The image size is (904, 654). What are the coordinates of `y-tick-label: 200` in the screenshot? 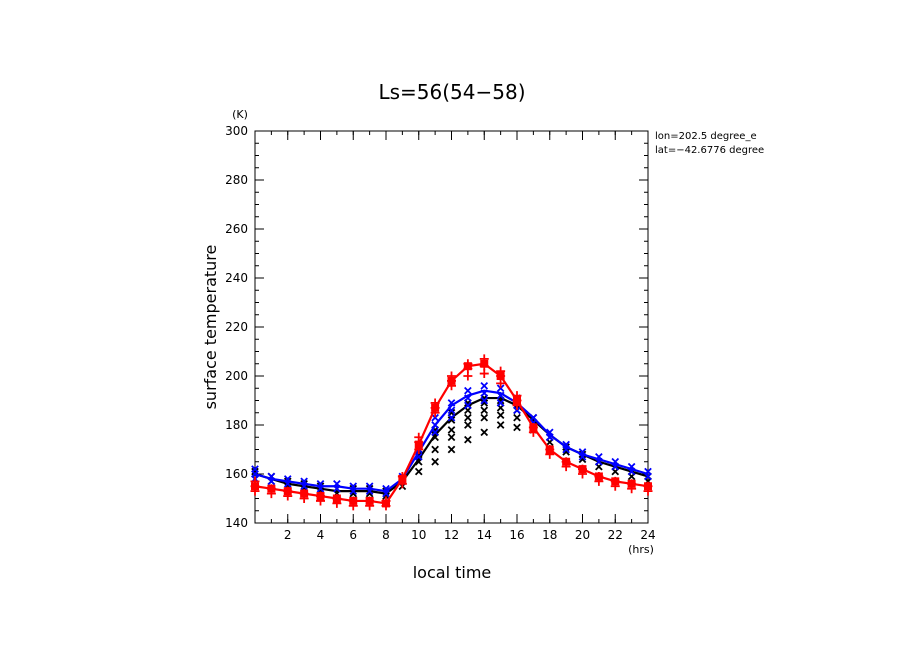 It's located at (236, 376).